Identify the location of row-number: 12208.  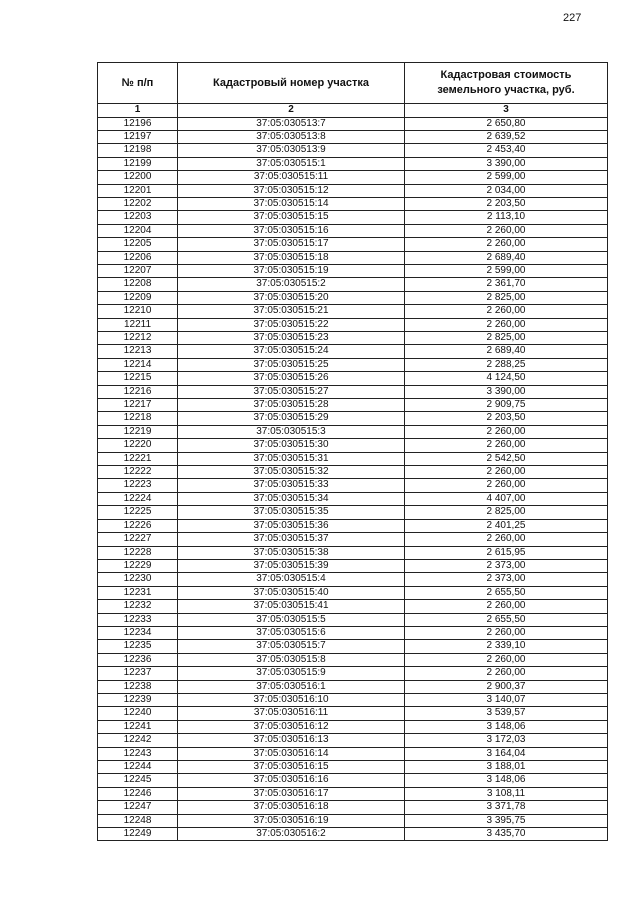
(137, 284).